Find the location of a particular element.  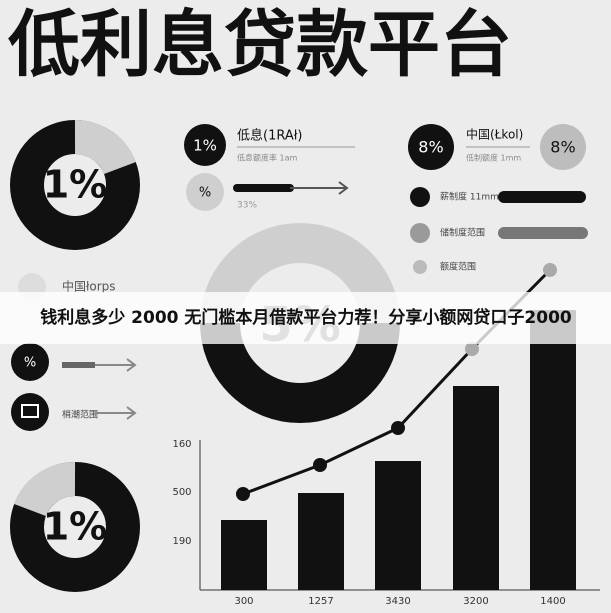

item-label: 额度范围 is located at coordinates (458, 267).